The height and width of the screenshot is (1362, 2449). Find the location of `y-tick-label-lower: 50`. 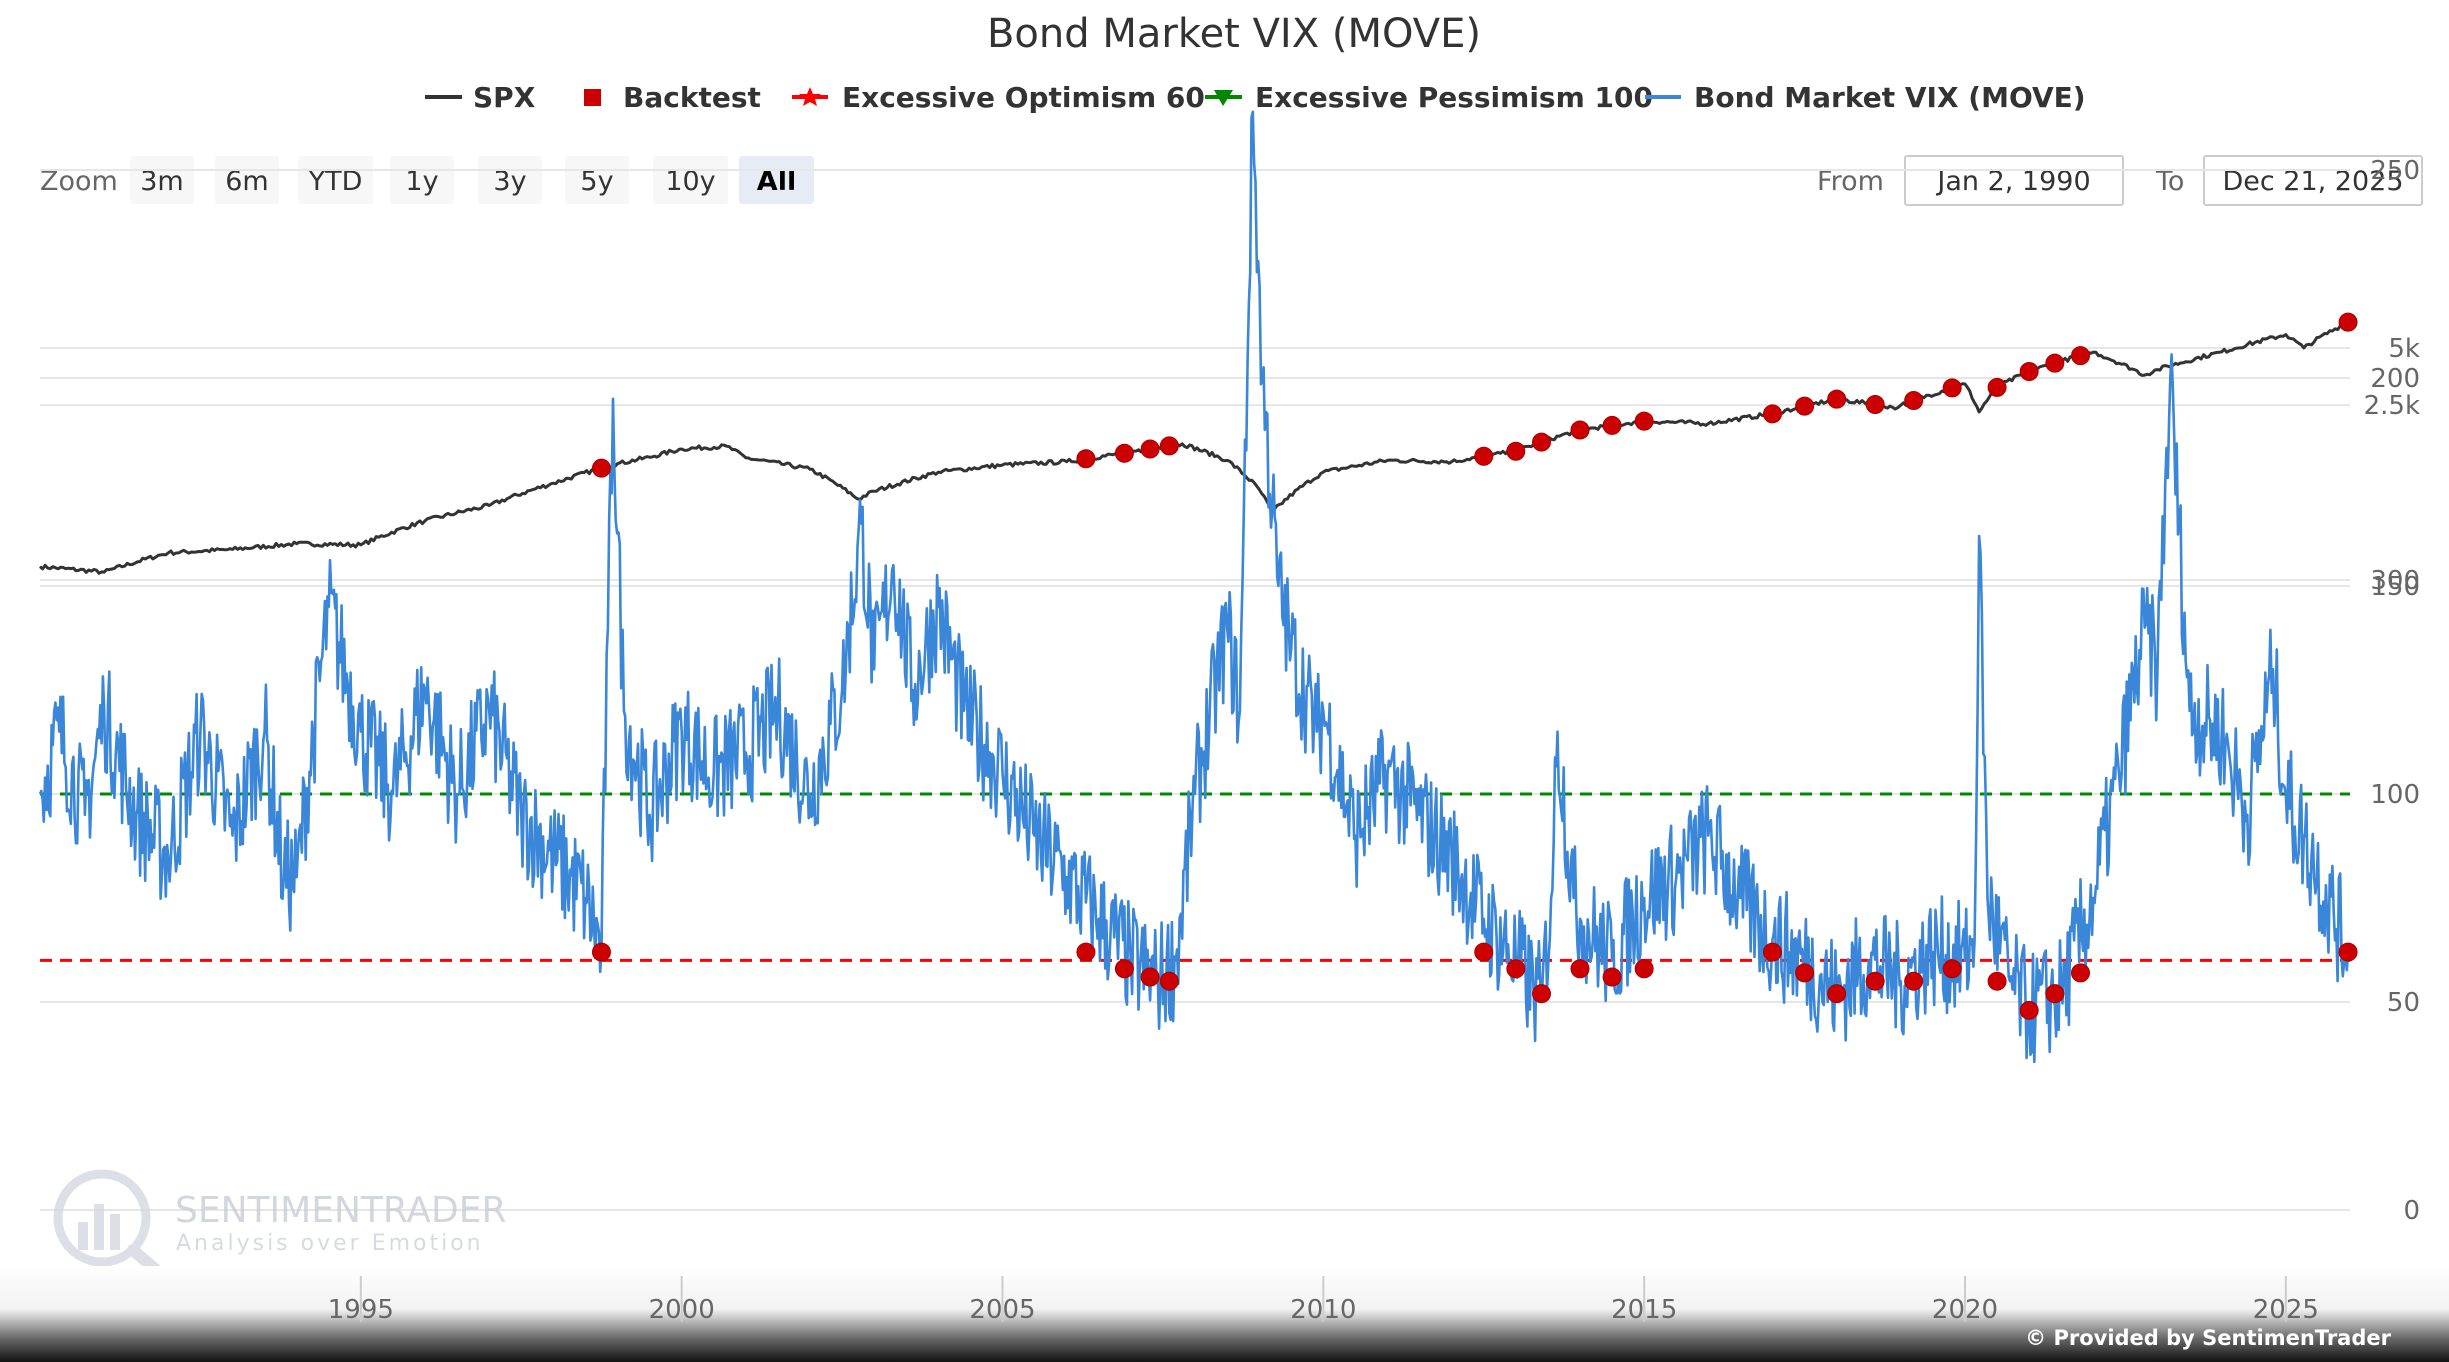

y-tick-label-lower: 50 is located at coordinates (2403, 1003).